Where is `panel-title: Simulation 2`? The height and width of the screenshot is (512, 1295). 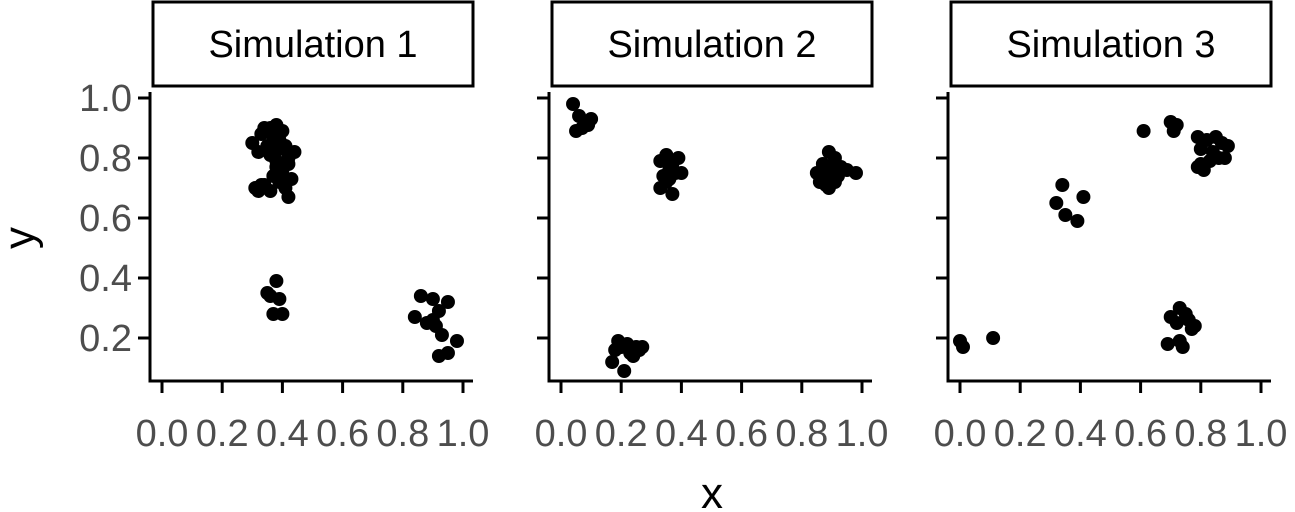
panel-title: Simulation 2 is located at coordinates (711, 45).